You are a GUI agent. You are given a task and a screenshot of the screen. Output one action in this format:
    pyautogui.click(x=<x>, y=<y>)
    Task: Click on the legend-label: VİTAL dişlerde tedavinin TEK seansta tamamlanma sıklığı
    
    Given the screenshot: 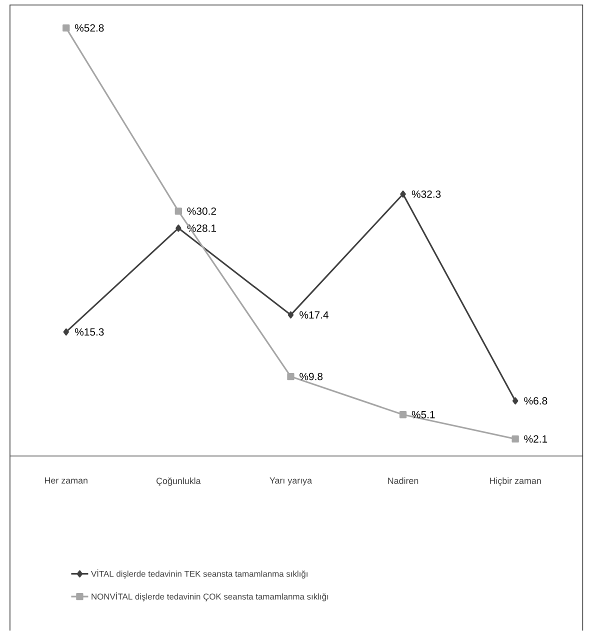 What is the action you would take?
    pyautogui.click(x=199, y=574)
    